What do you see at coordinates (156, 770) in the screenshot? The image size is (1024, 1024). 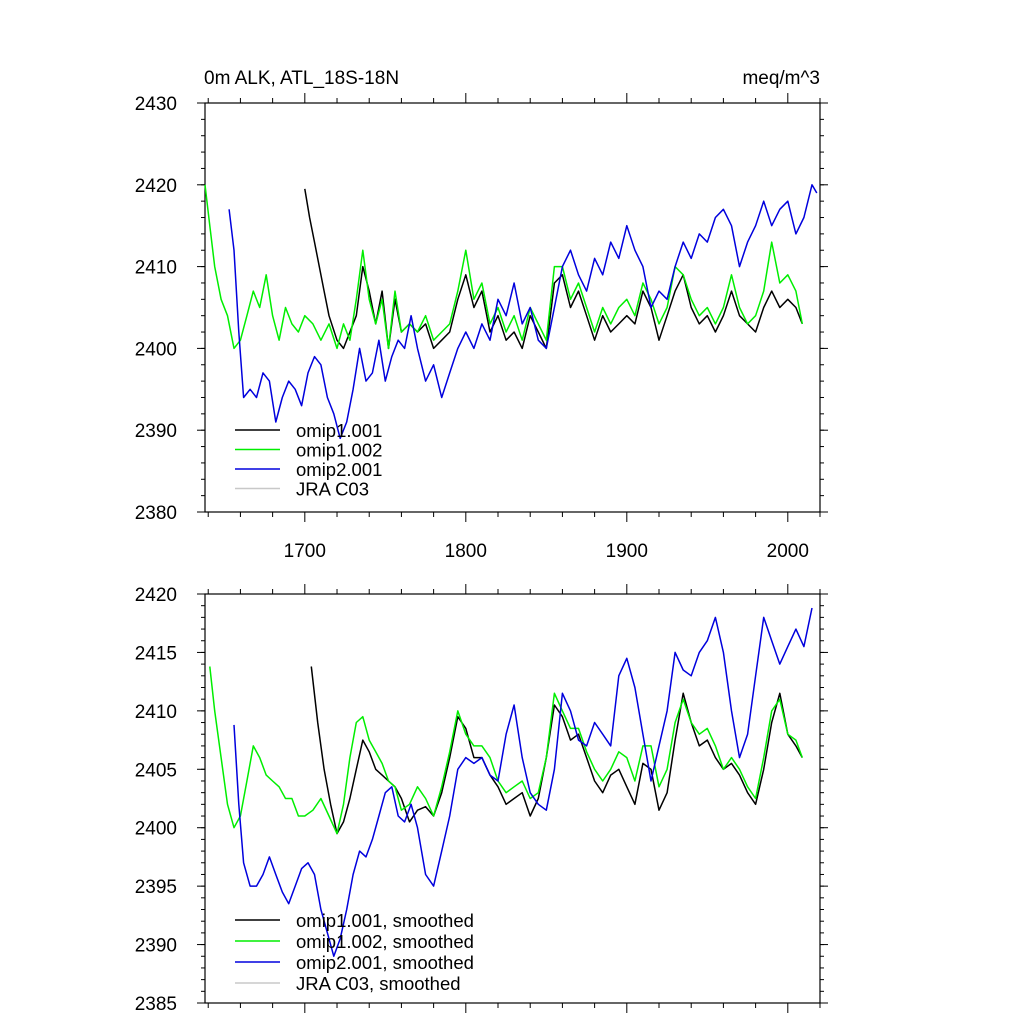 I see `y-tick-label: 2405` at bounding box center [156, 770].